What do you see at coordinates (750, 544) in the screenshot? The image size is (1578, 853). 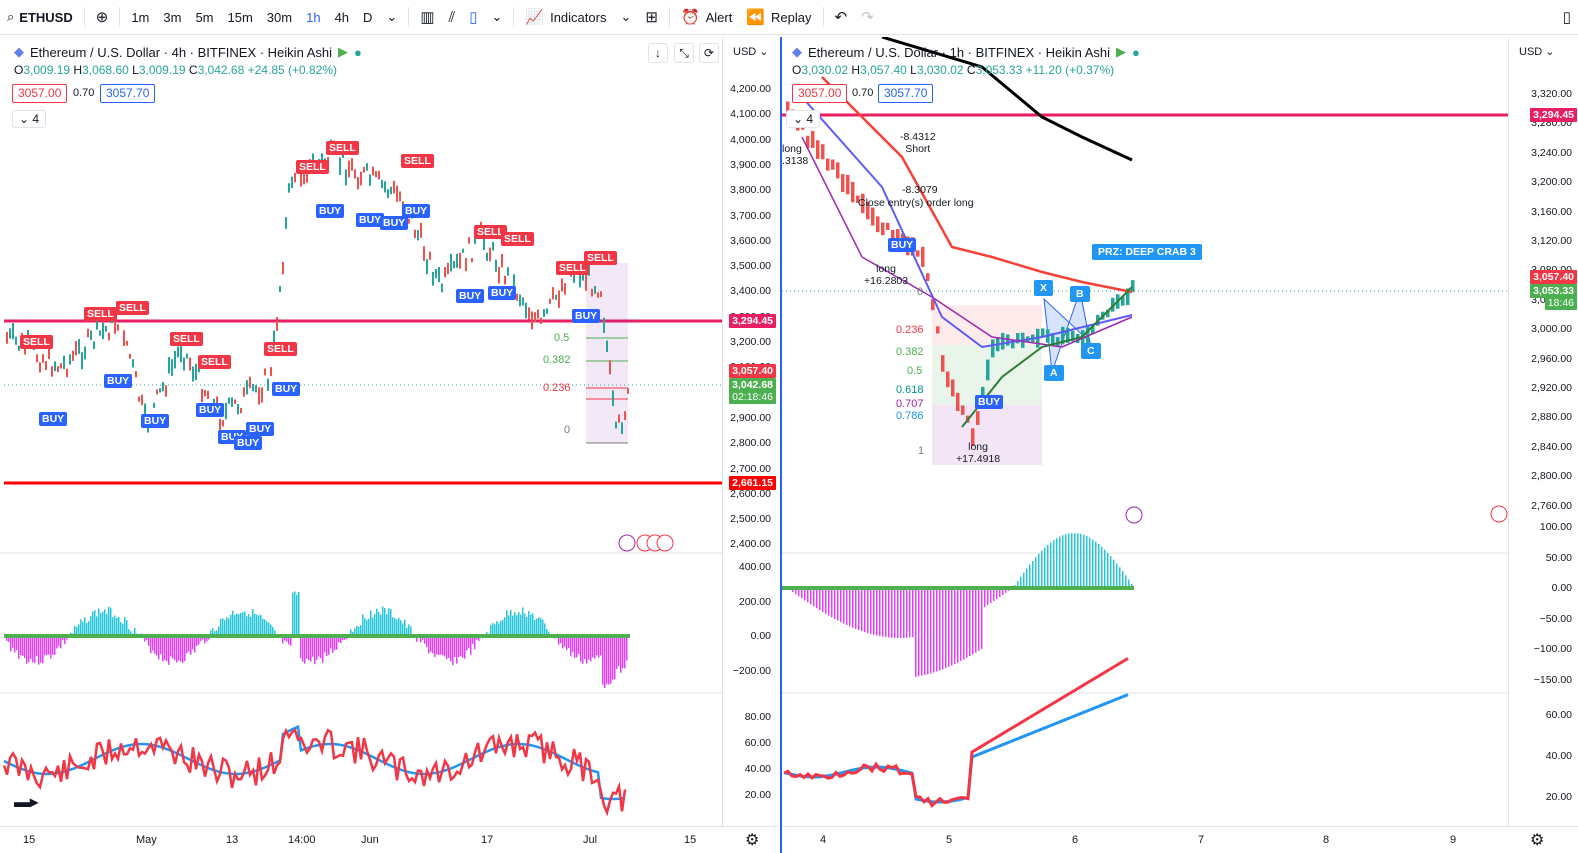 I see `price-tick: 2,400.00` at bounding box center [750, 544].